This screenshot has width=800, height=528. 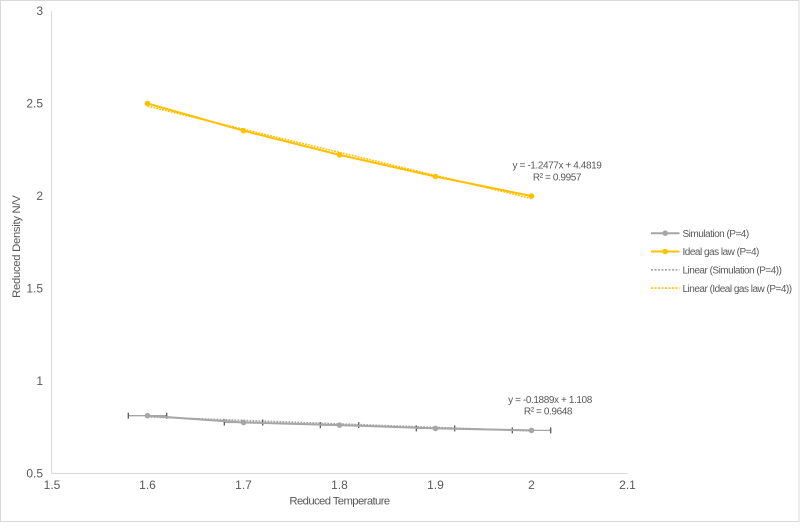 What do you see at coordinates (39, 11) in the screenshot?
I see `svg-text: 3` at bounding box center [39, 11].